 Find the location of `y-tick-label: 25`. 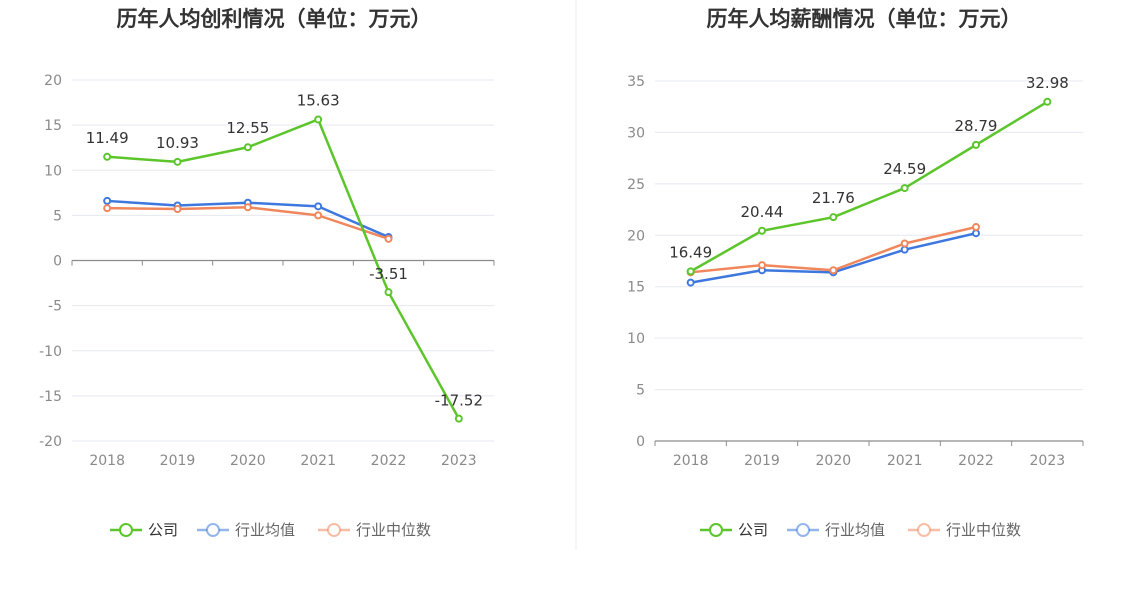

y-tick-label: 25 is located at coordinates (636, 185).